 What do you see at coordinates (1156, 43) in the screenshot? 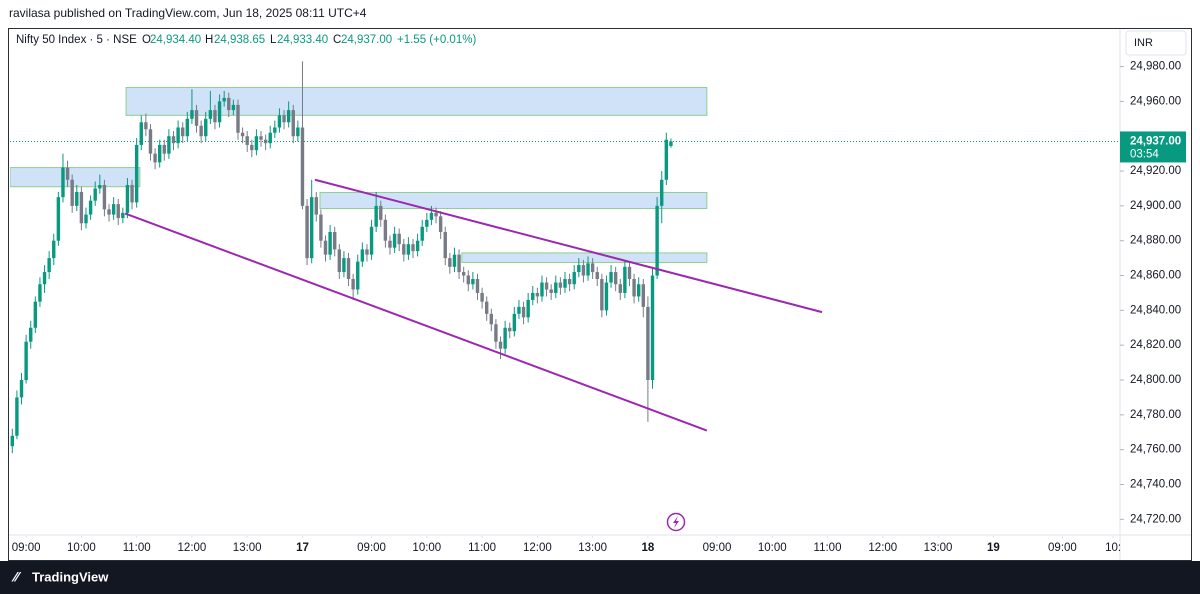
I see `currency-button` at bounding box center [1156, 43].